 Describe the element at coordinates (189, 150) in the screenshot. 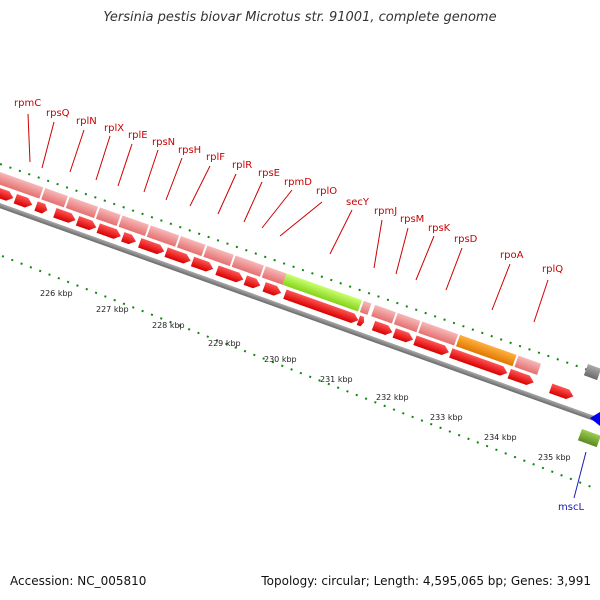

I see `gene-label-rpsh: rpsH` at that location.